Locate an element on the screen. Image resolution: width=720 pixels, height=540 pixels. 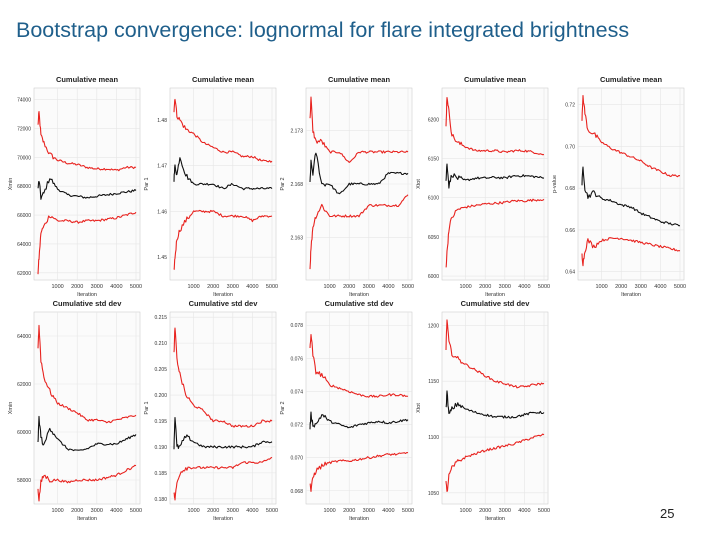
y-axis-label: Xmin is located at coordinates (11, 184).